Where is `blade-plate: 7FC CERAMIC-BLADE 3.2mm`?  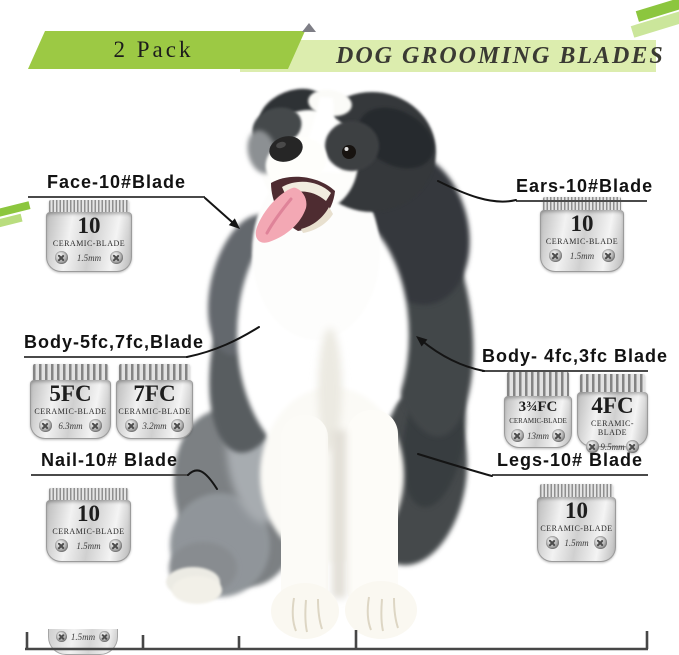
blade-plate: 7FC CERAMIC-BLADE 3.2mm is located at coordinates (154, 409).